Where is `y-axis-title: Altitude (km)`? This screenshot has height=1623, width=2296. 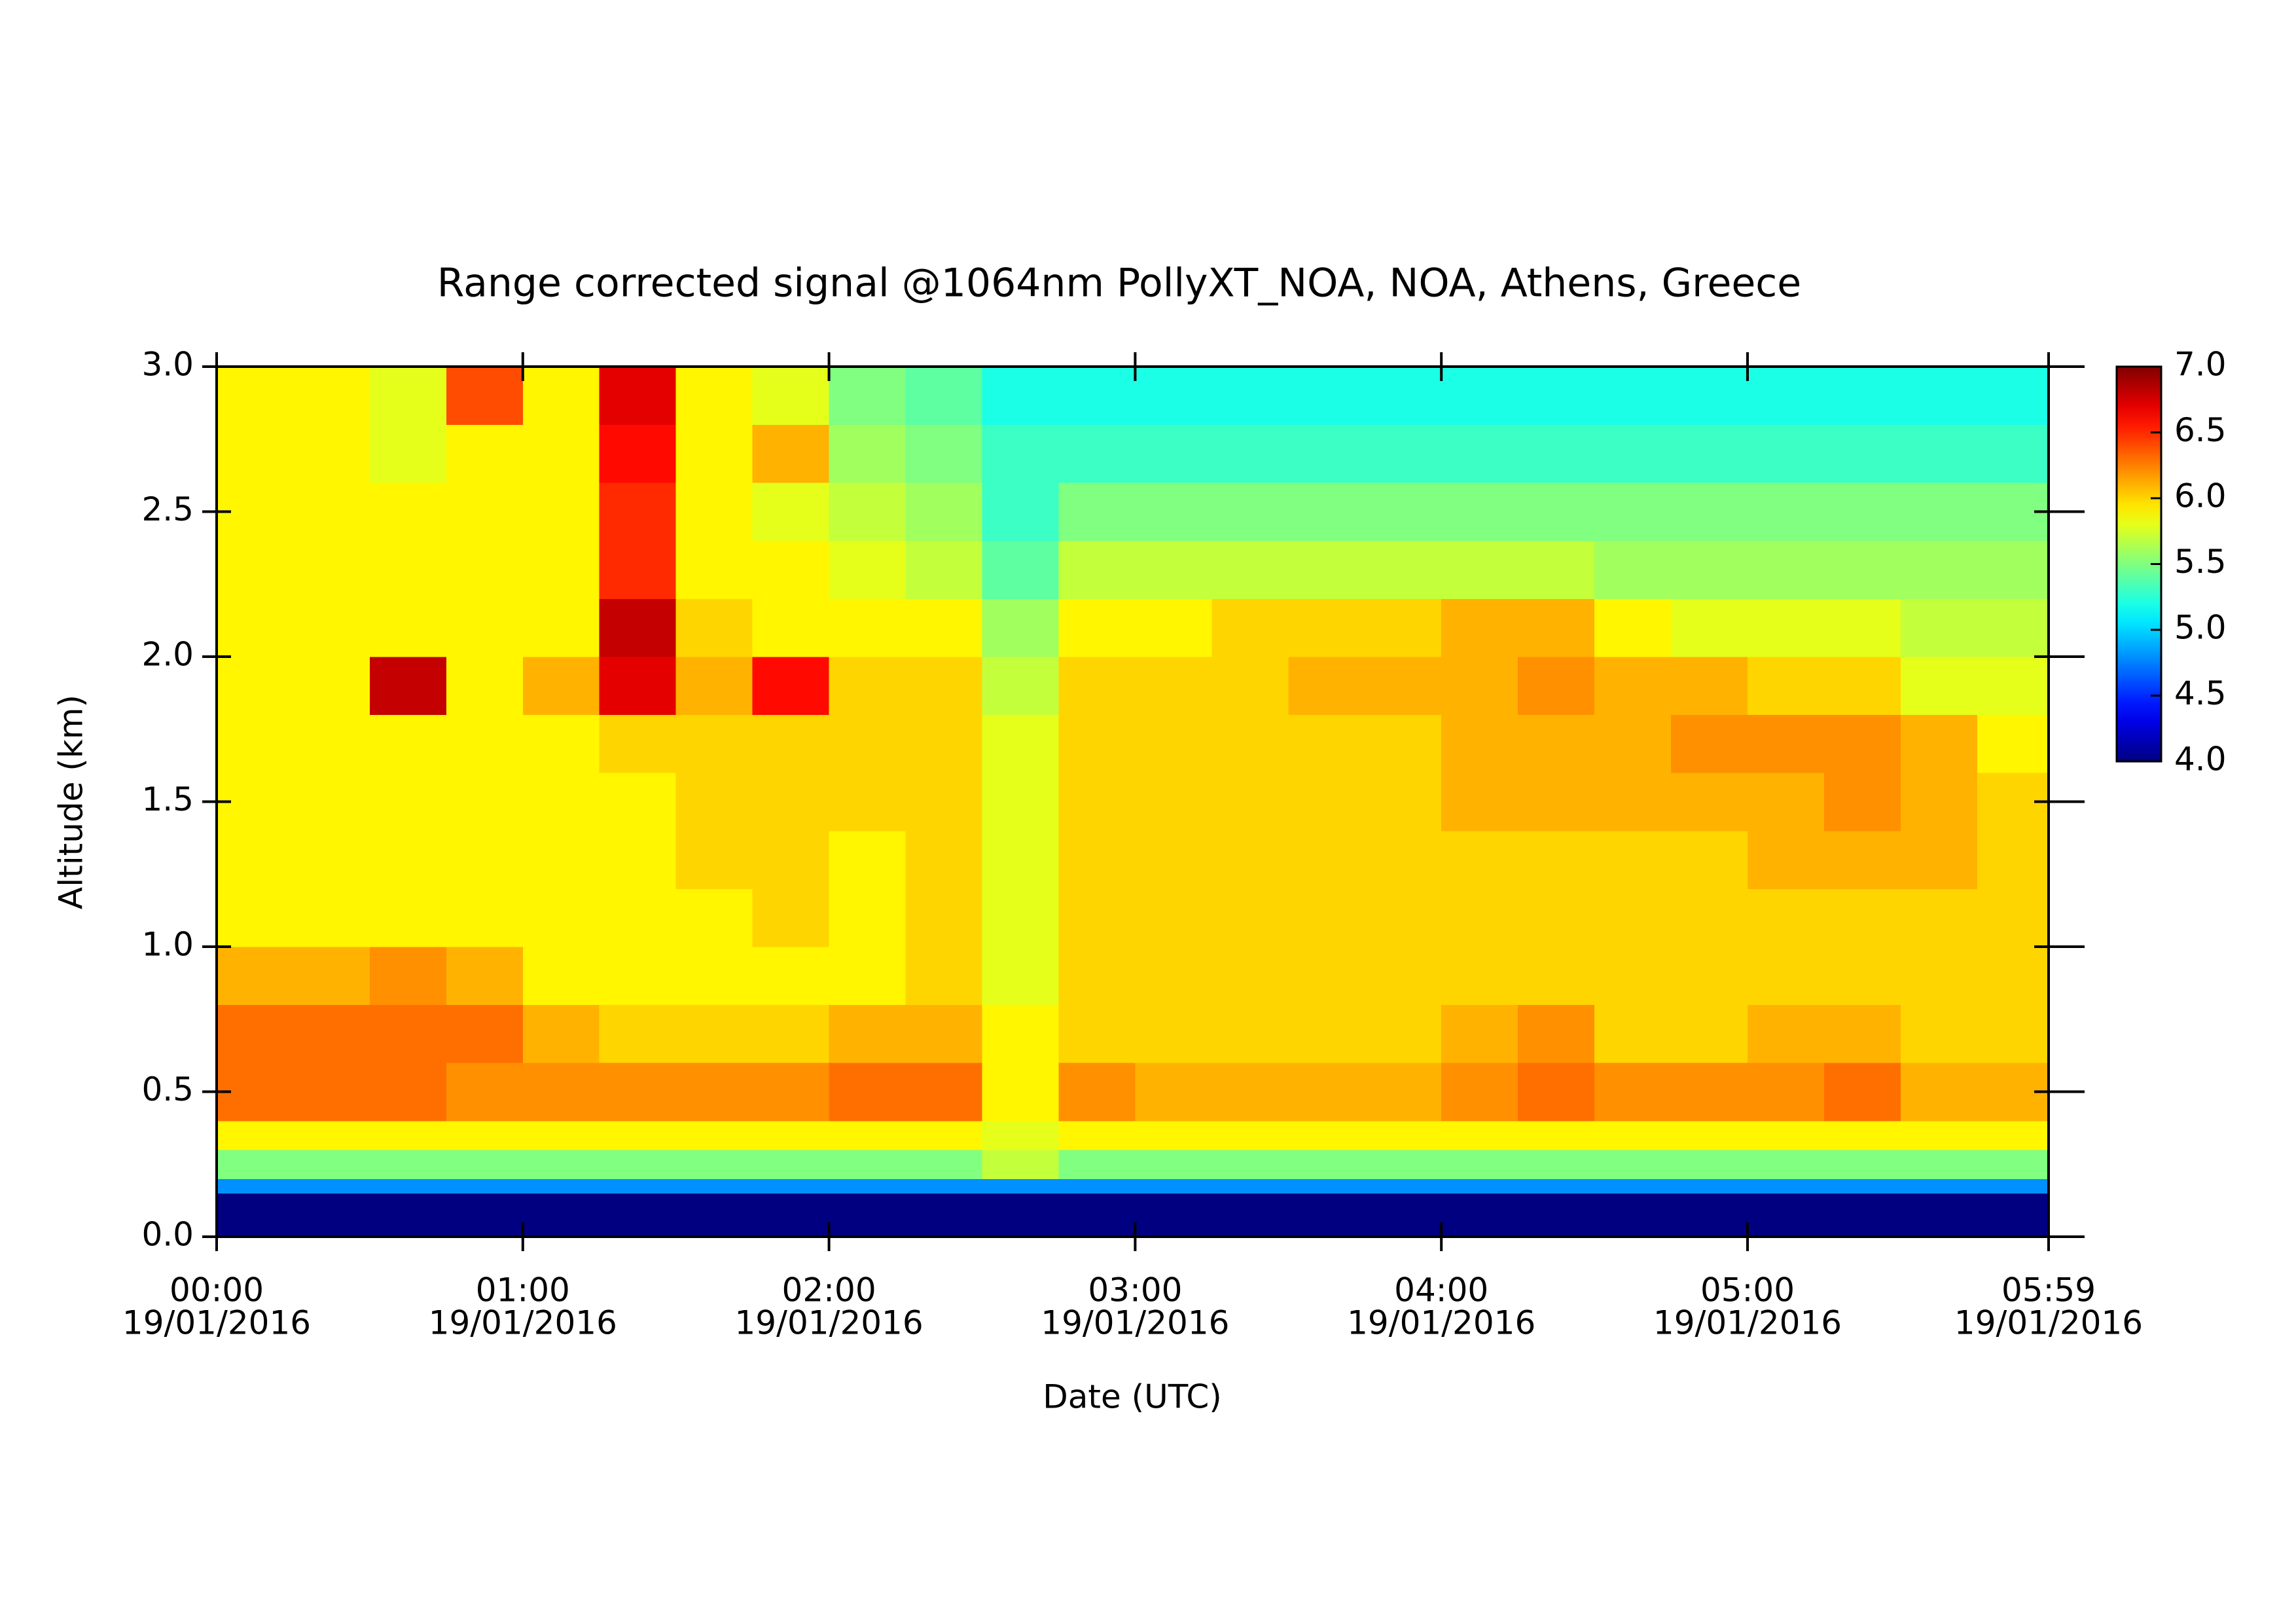
y-axis-title: Altitude (km) is located at coordinates (71, 802).